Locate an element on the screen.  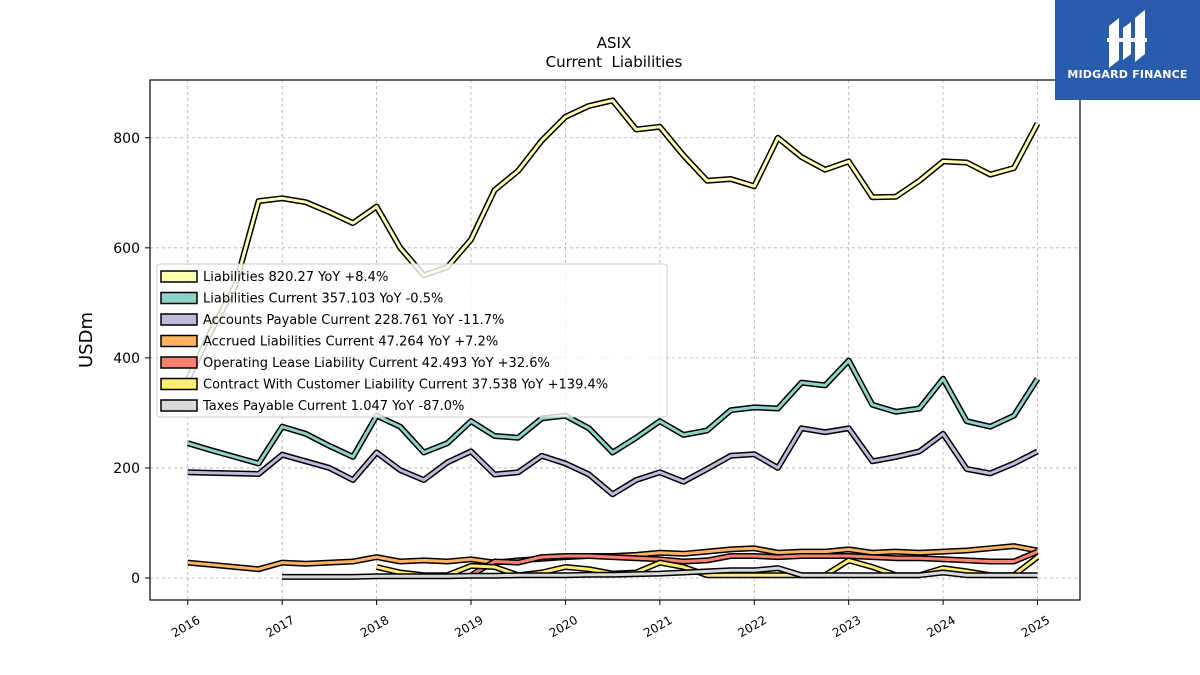
y-tick-label: 800 is located at coordinates (126, 139).